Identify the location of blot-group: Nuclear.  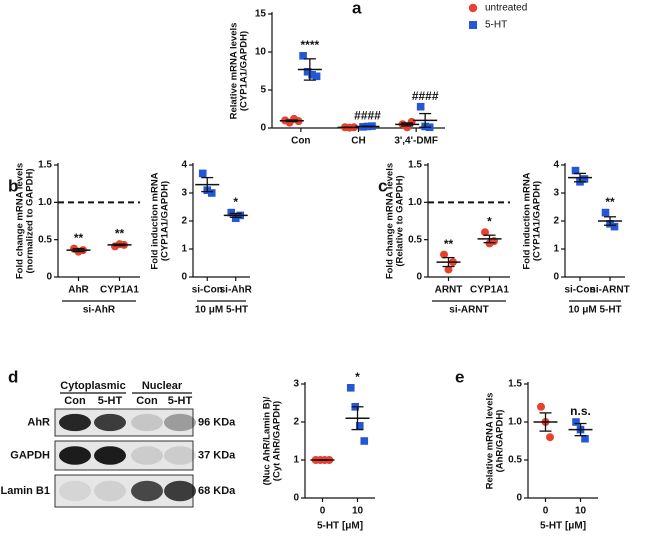
(162, 386).